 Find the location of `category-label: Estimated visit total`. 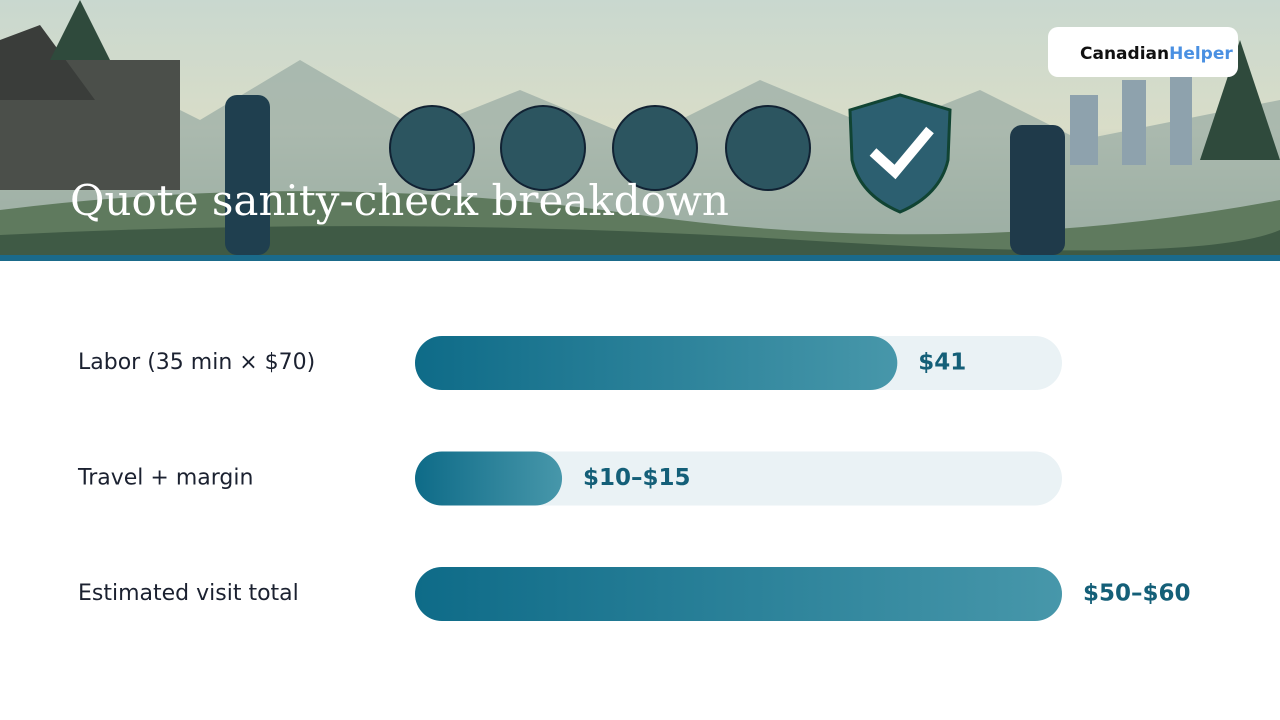

category-label: Estimated visit total is located at coordinates (188, 593).